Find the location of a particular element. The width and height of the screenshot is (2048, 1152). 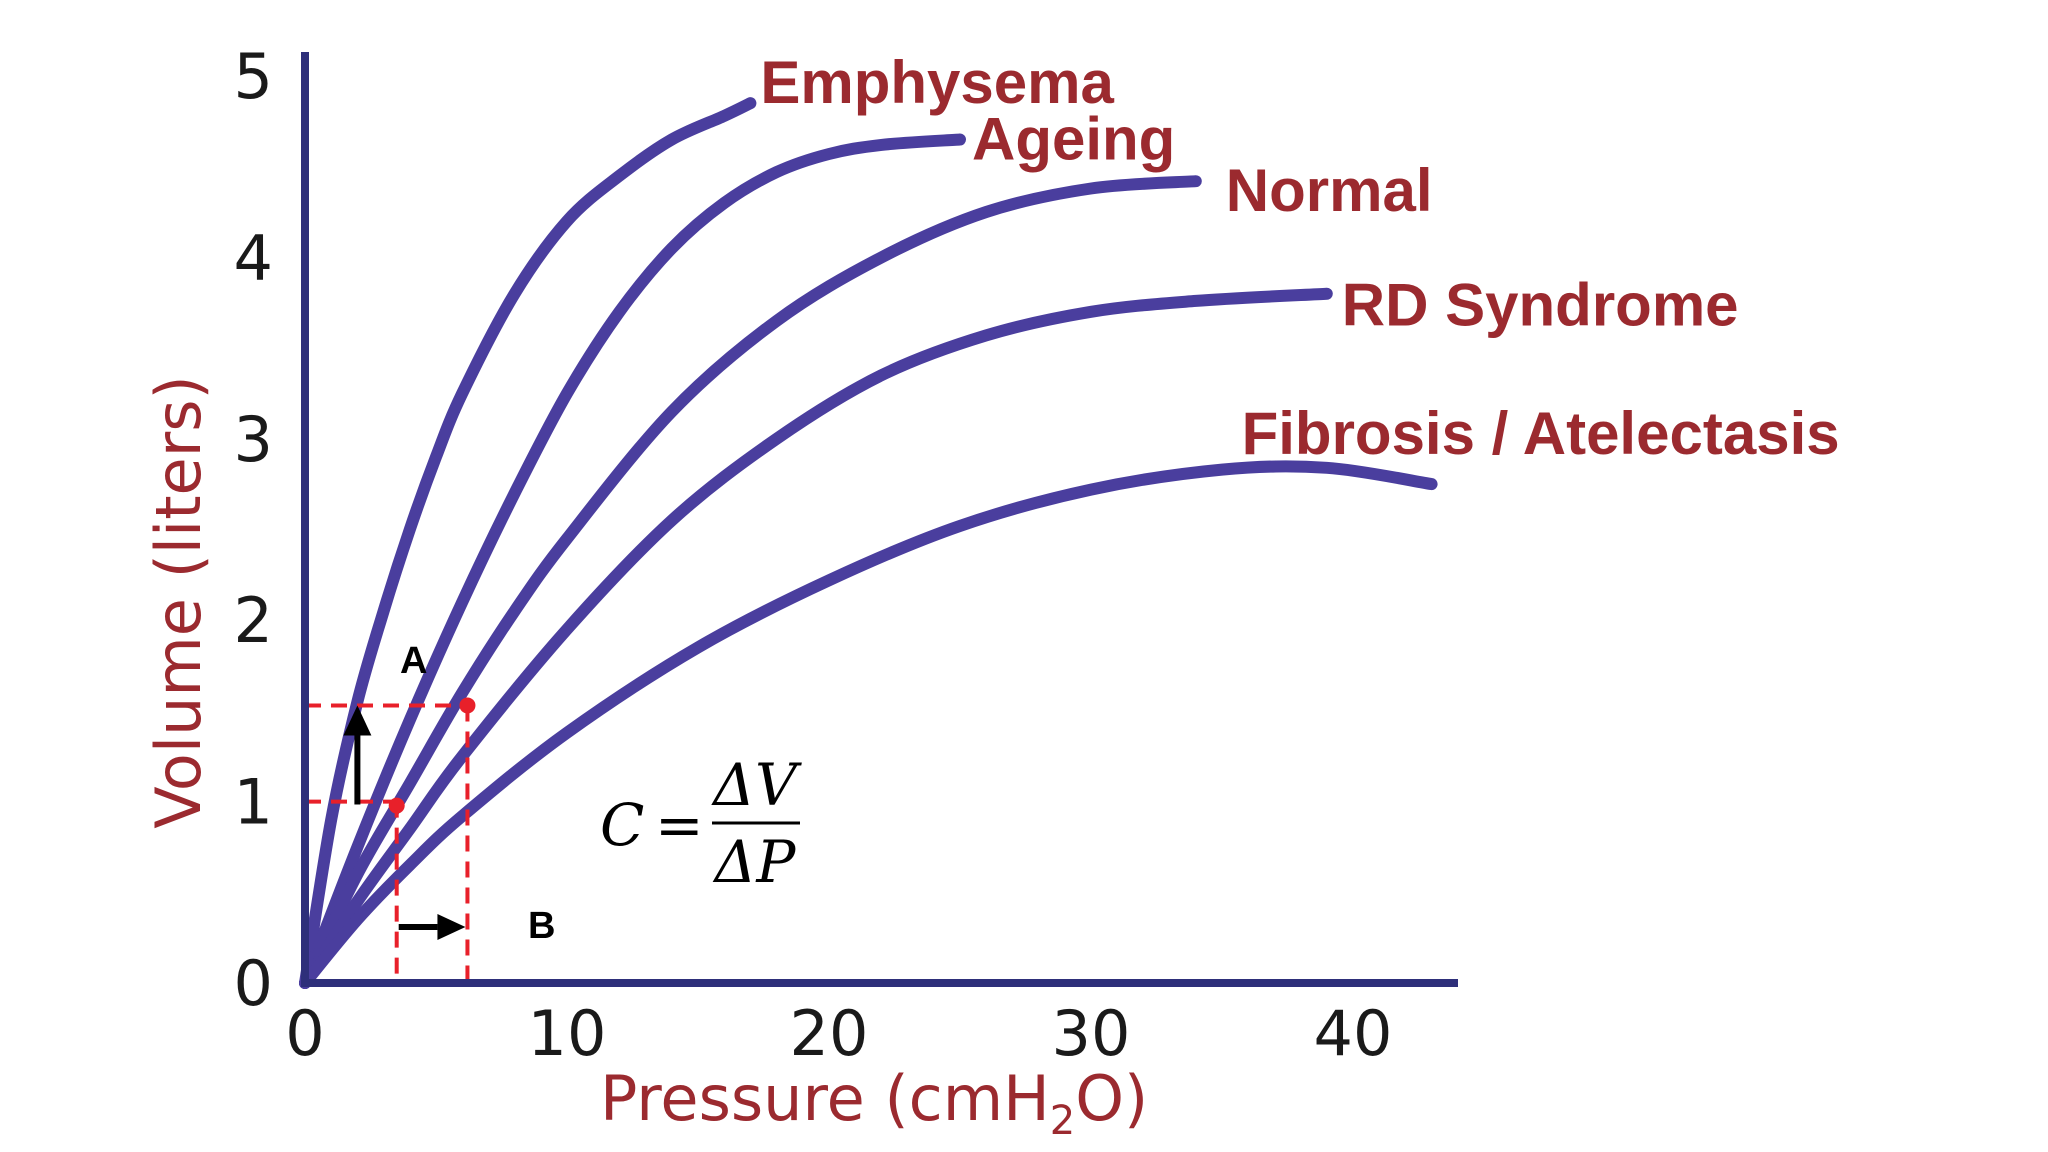

formula-lhs: C is located at coordinates (622, 825).